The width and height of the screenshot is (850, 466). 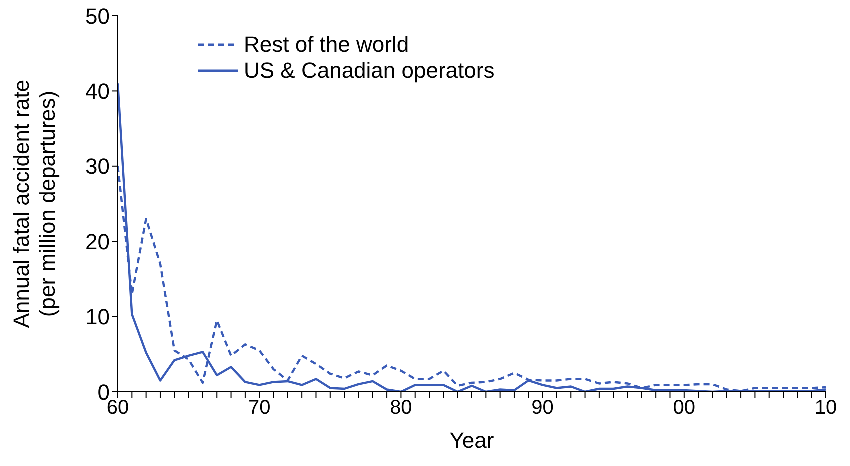 I want to click on x-tick-label: 00, so click(x=684, y=408).